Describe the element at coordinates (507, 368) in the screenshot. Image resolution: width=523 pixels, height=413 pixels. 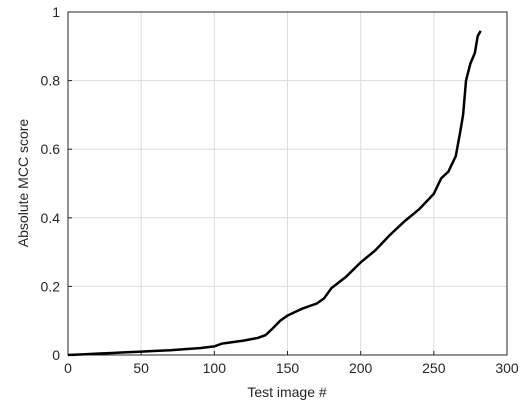
I see `x-tick-label: 300` at that location.